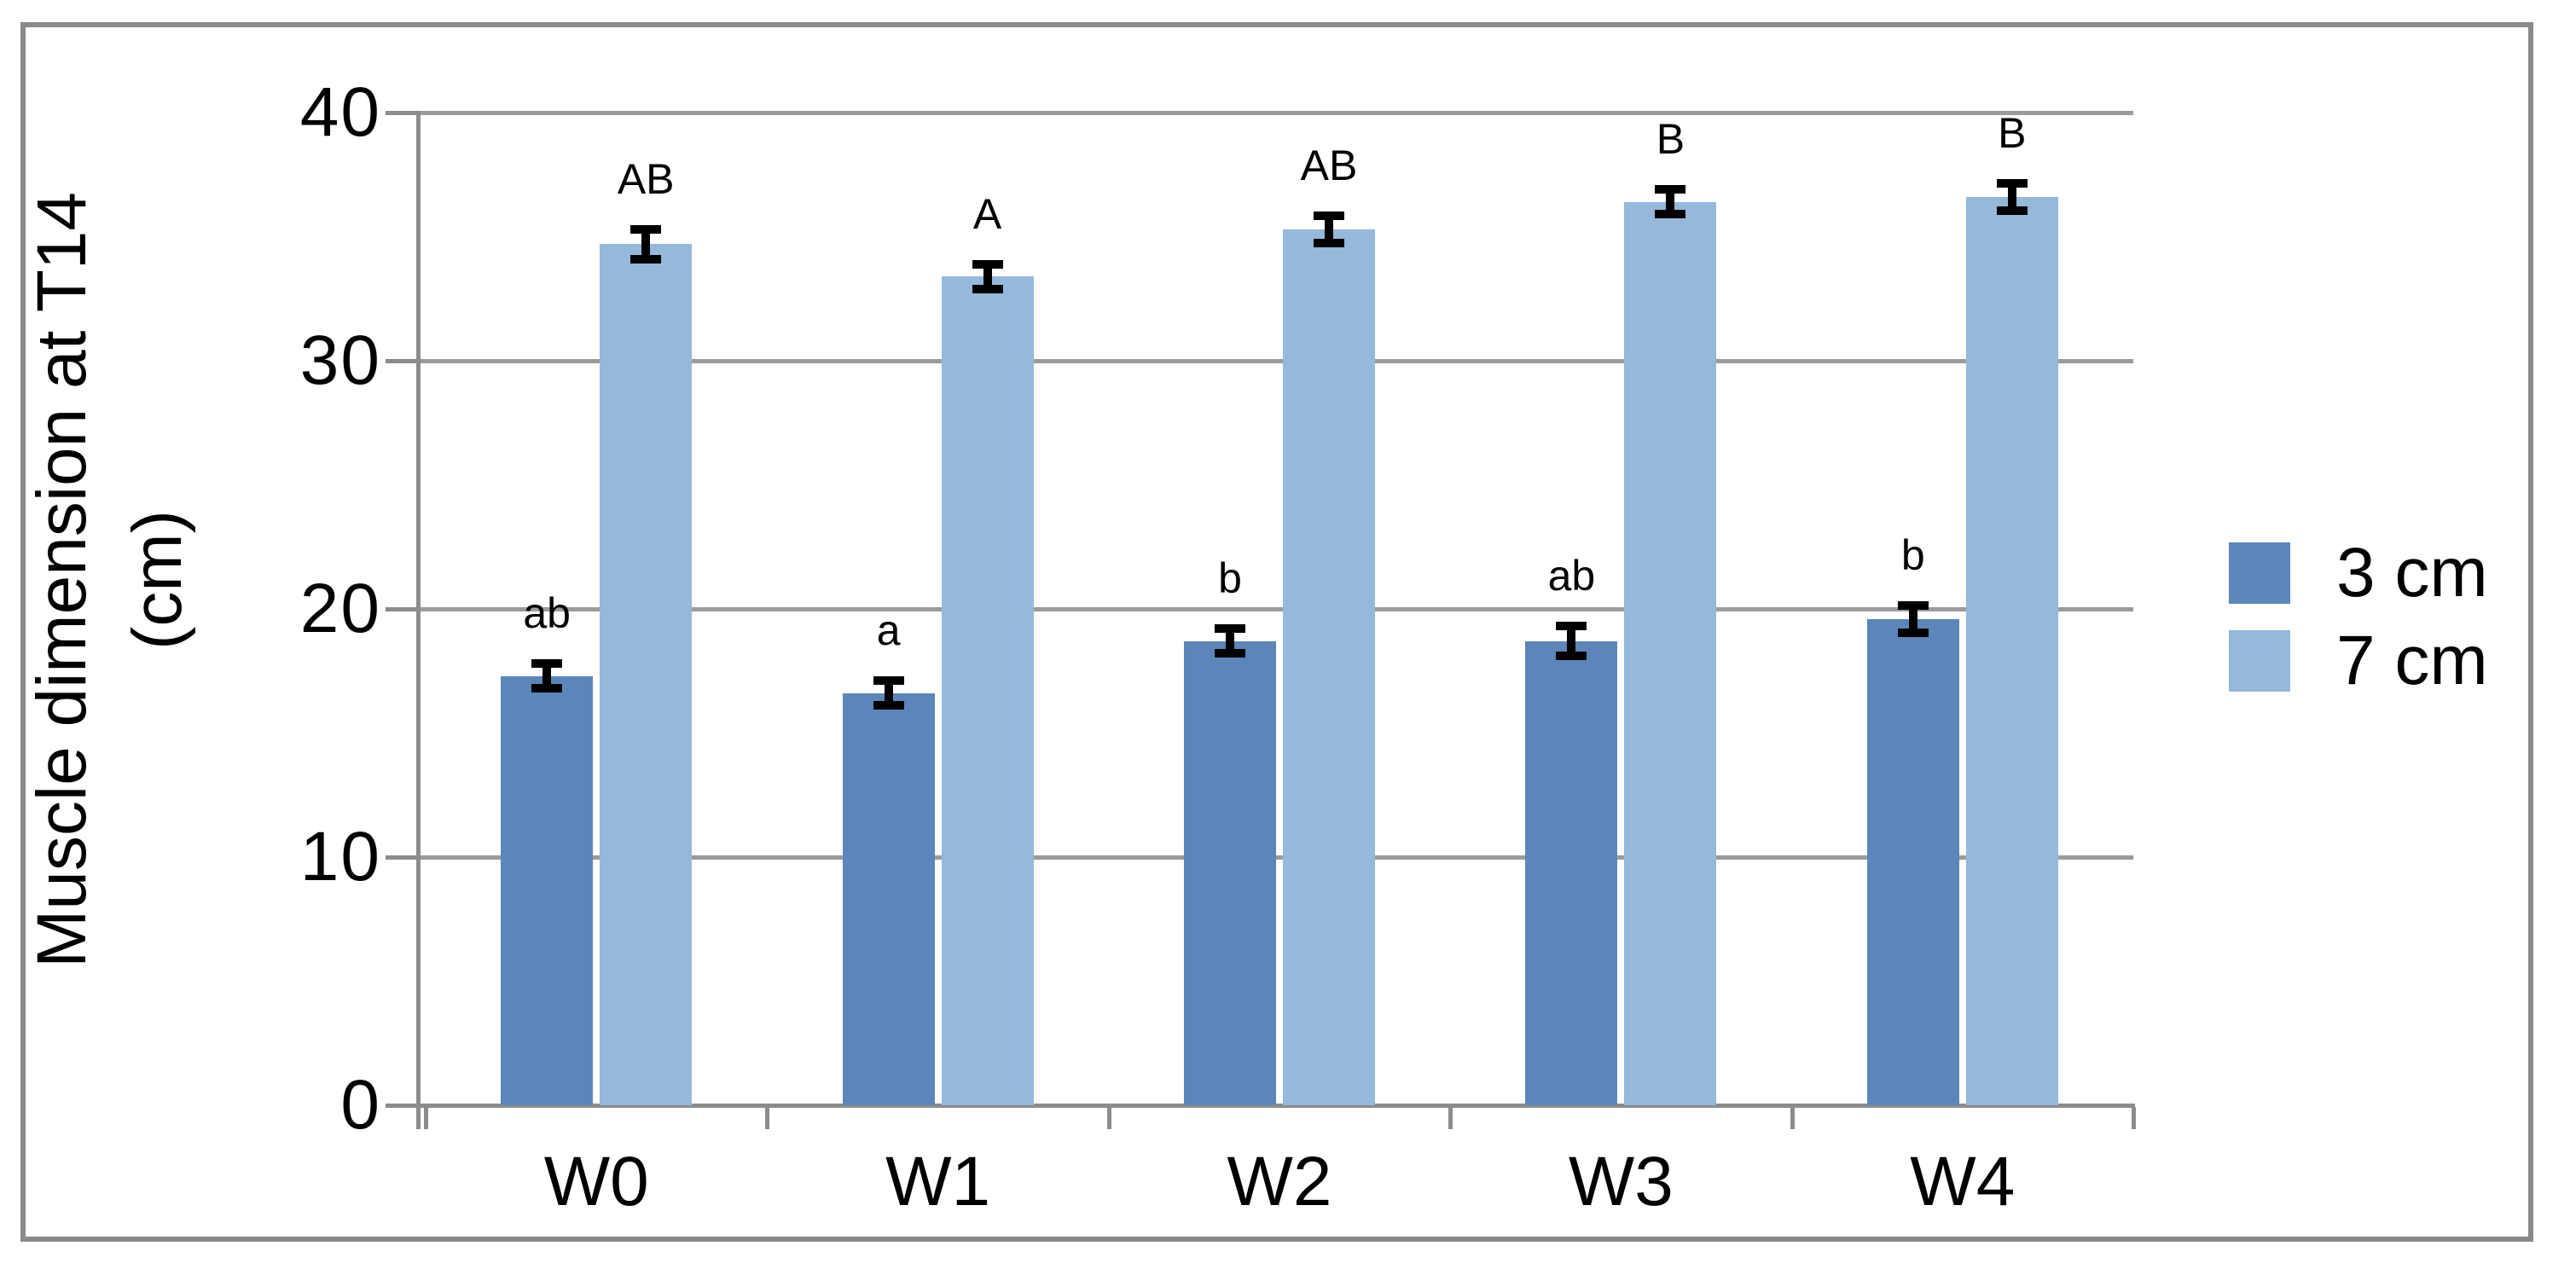 This screenshot has height=1269, width=2576. Describe the element at coordinates (418, 620) in the screenshot. I see `y-axis-line` at that location.